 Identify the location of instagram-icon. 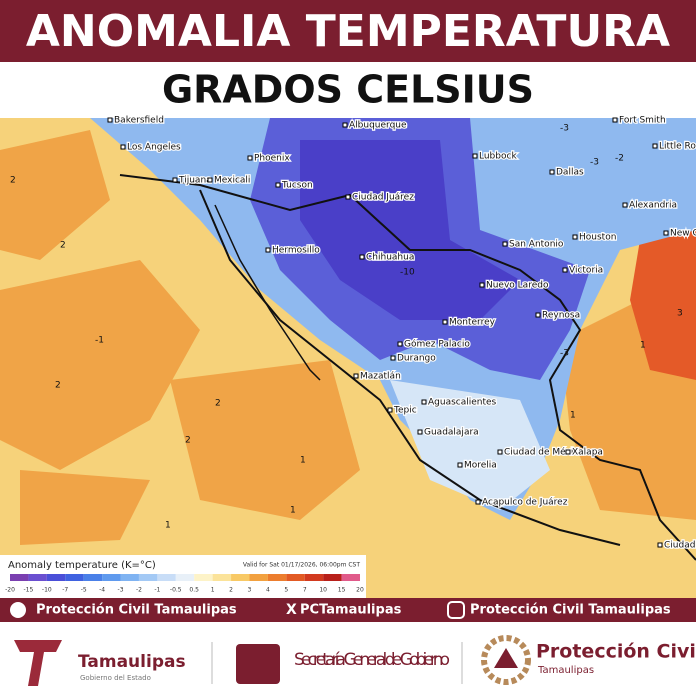
(456, 610).